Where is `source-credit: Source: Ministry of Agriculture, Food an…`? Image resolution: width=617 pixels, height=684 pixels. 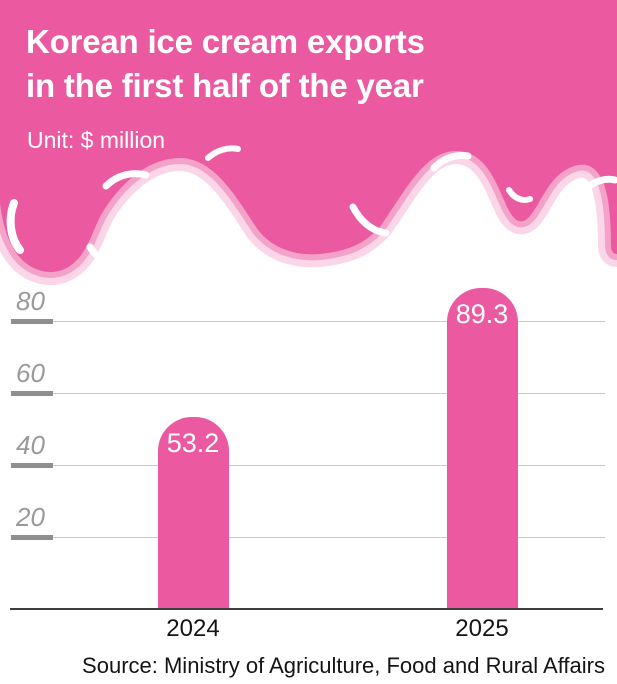
source-credit: Source: Ministry of Agriculture, Food an… is located at coordinates (343, 665).